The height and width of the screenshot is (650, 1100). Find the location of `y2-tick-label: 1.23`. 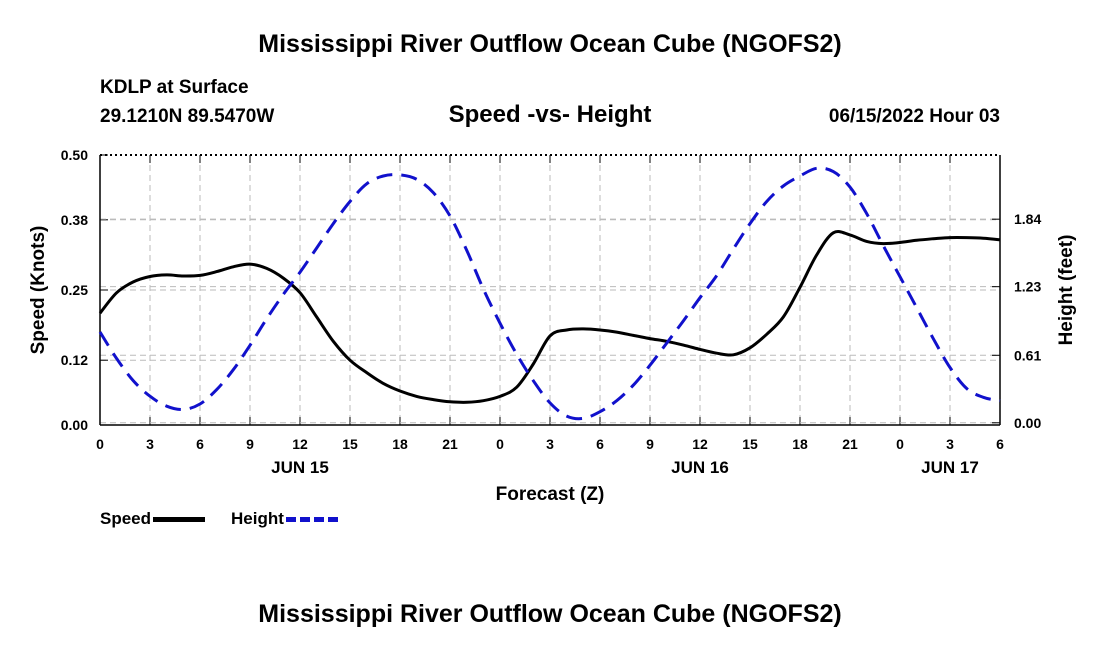

y2-tick-label: 1.23 is located at coordinates (1027, 287).